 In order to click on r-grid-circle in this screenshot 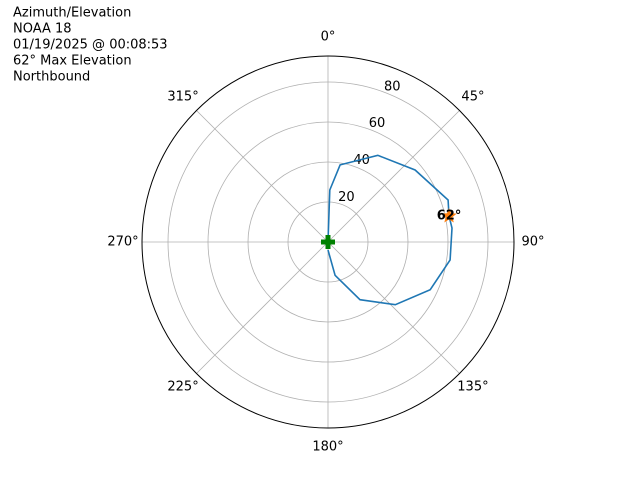, I will do `click(328, 242)`.